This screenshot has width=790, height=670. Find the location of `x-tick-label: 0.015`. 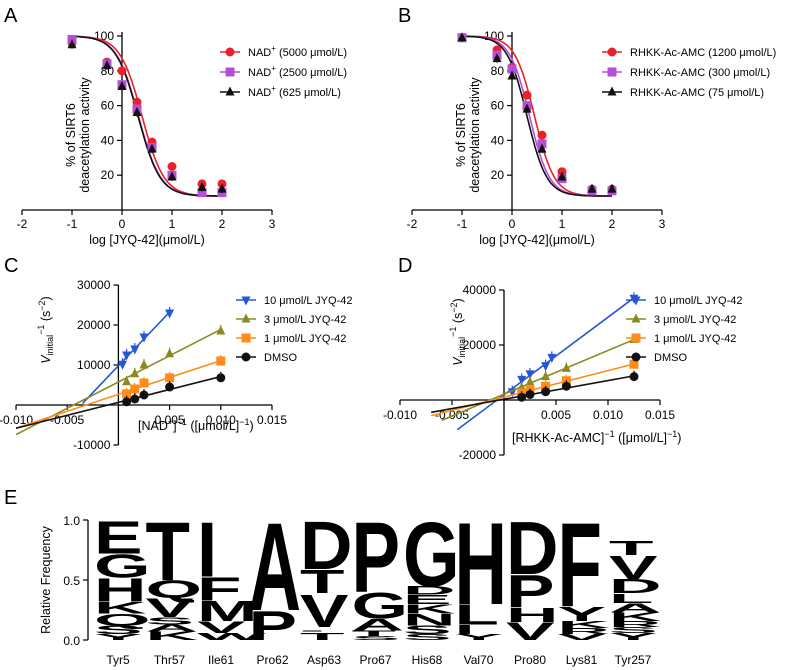

x-tick-label: 0.015 is located at coordinates (660, 415).